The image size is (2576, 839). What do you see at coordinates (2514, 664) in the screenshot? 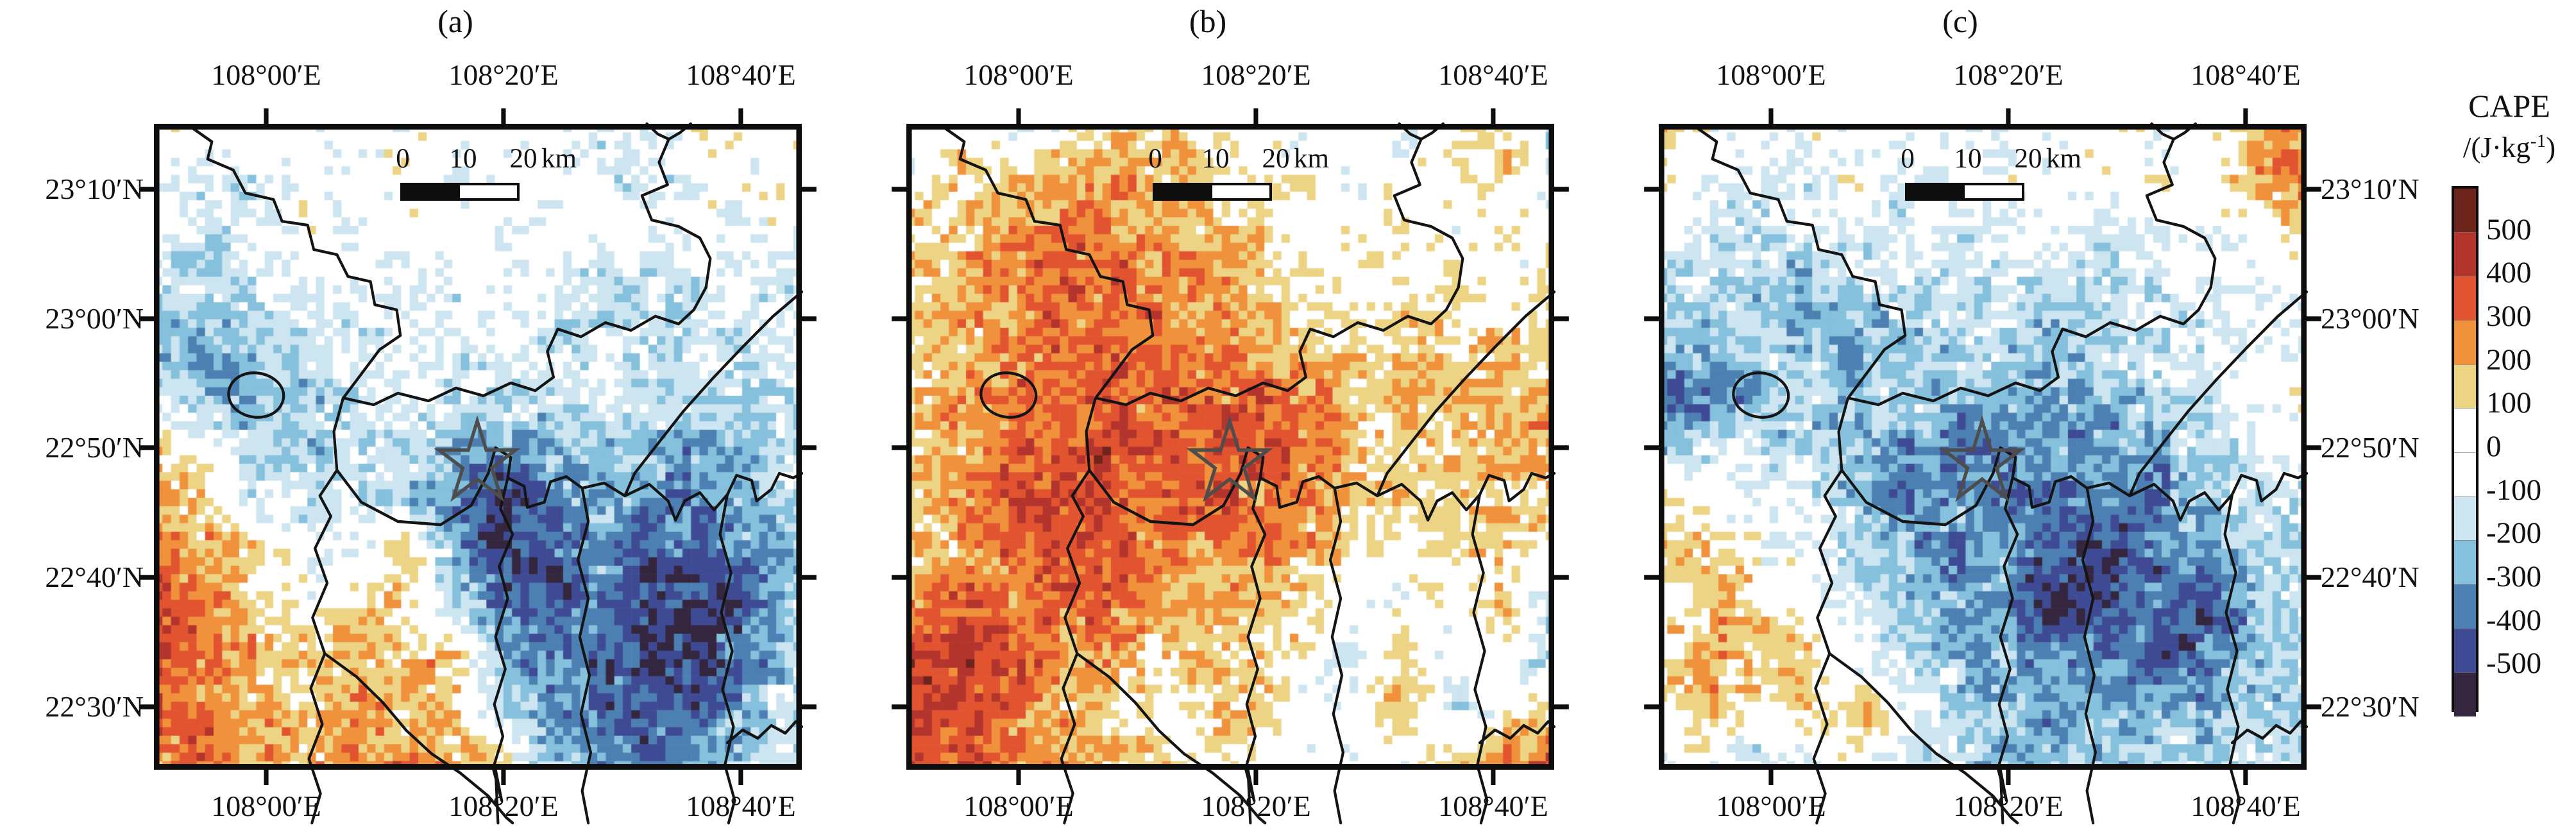
I see `colorbar-tick-label: -500` at bounding box center [2514, 664].